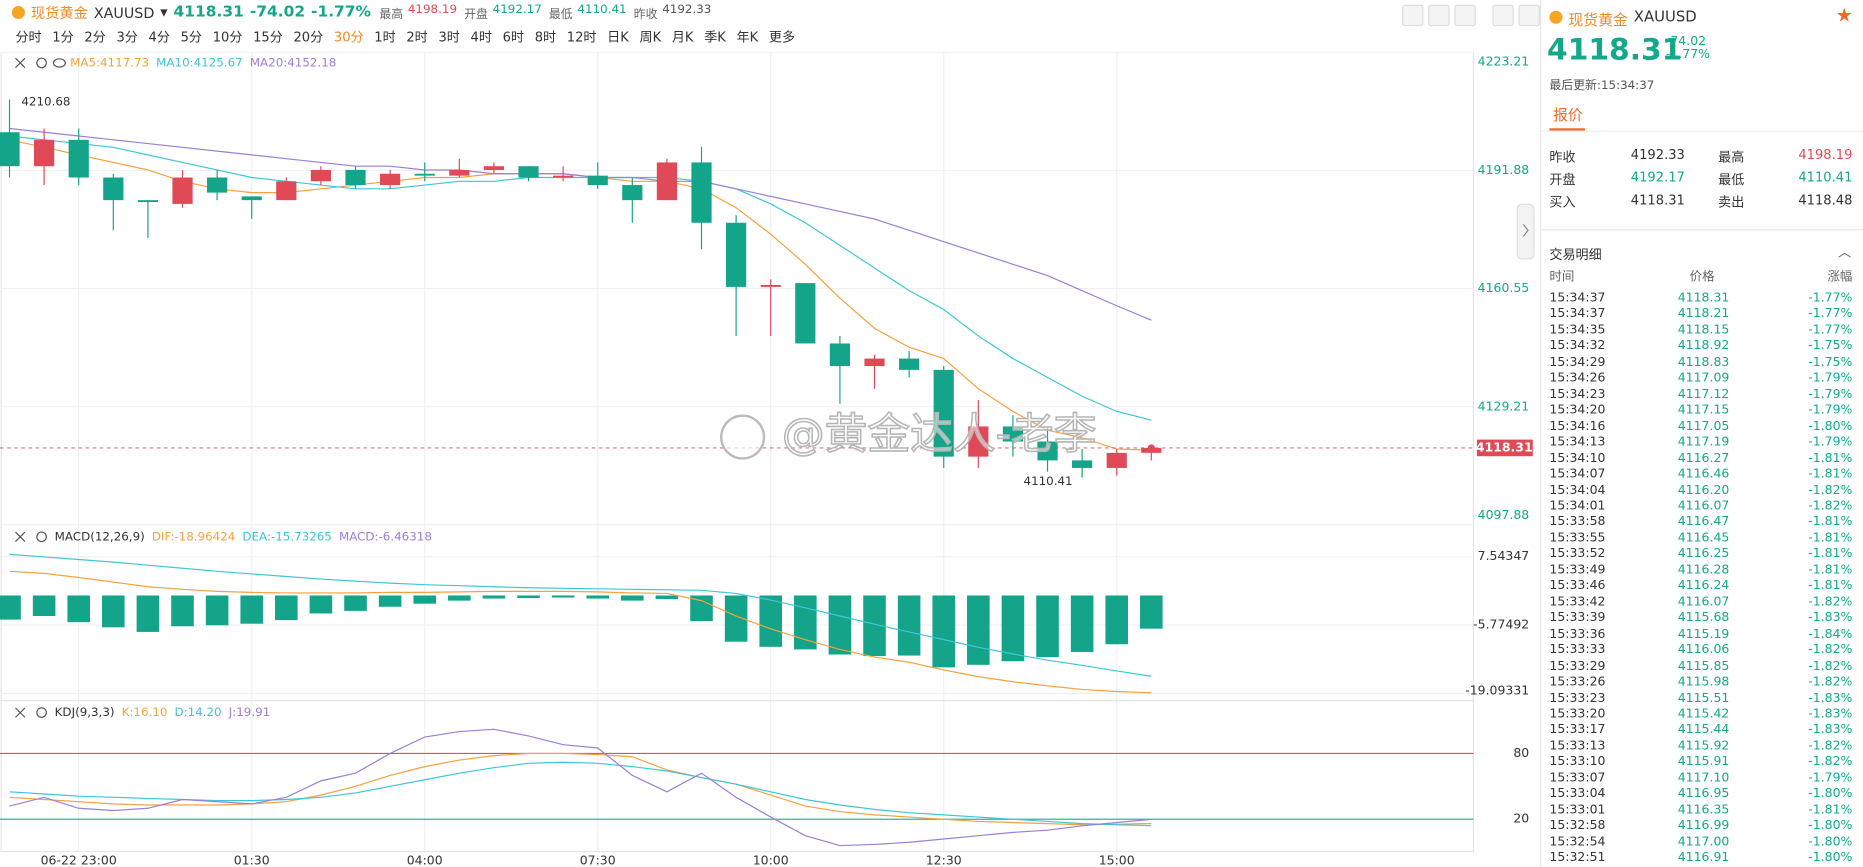  I want to click on timeframe: 日K, so click(618, 37).